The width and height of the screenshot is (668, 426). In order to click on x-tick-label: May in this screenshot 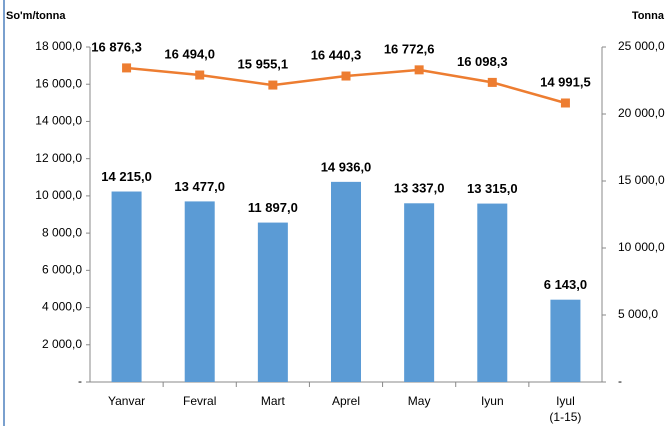, I will do `click(419, 401)`.